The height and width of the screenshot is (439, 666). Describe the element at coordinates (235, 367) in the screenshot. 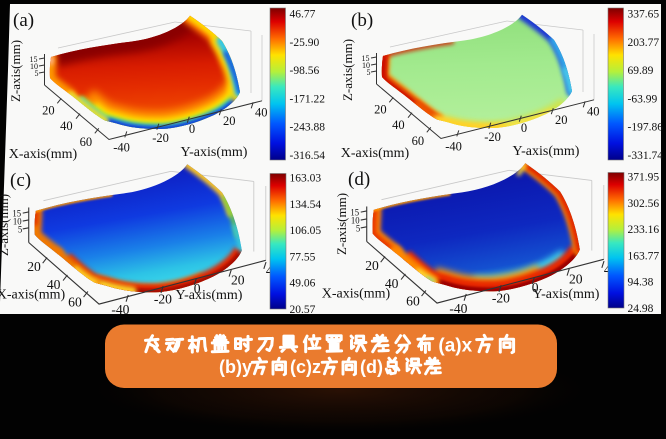

I see `svg-text: (b)y` at that location.